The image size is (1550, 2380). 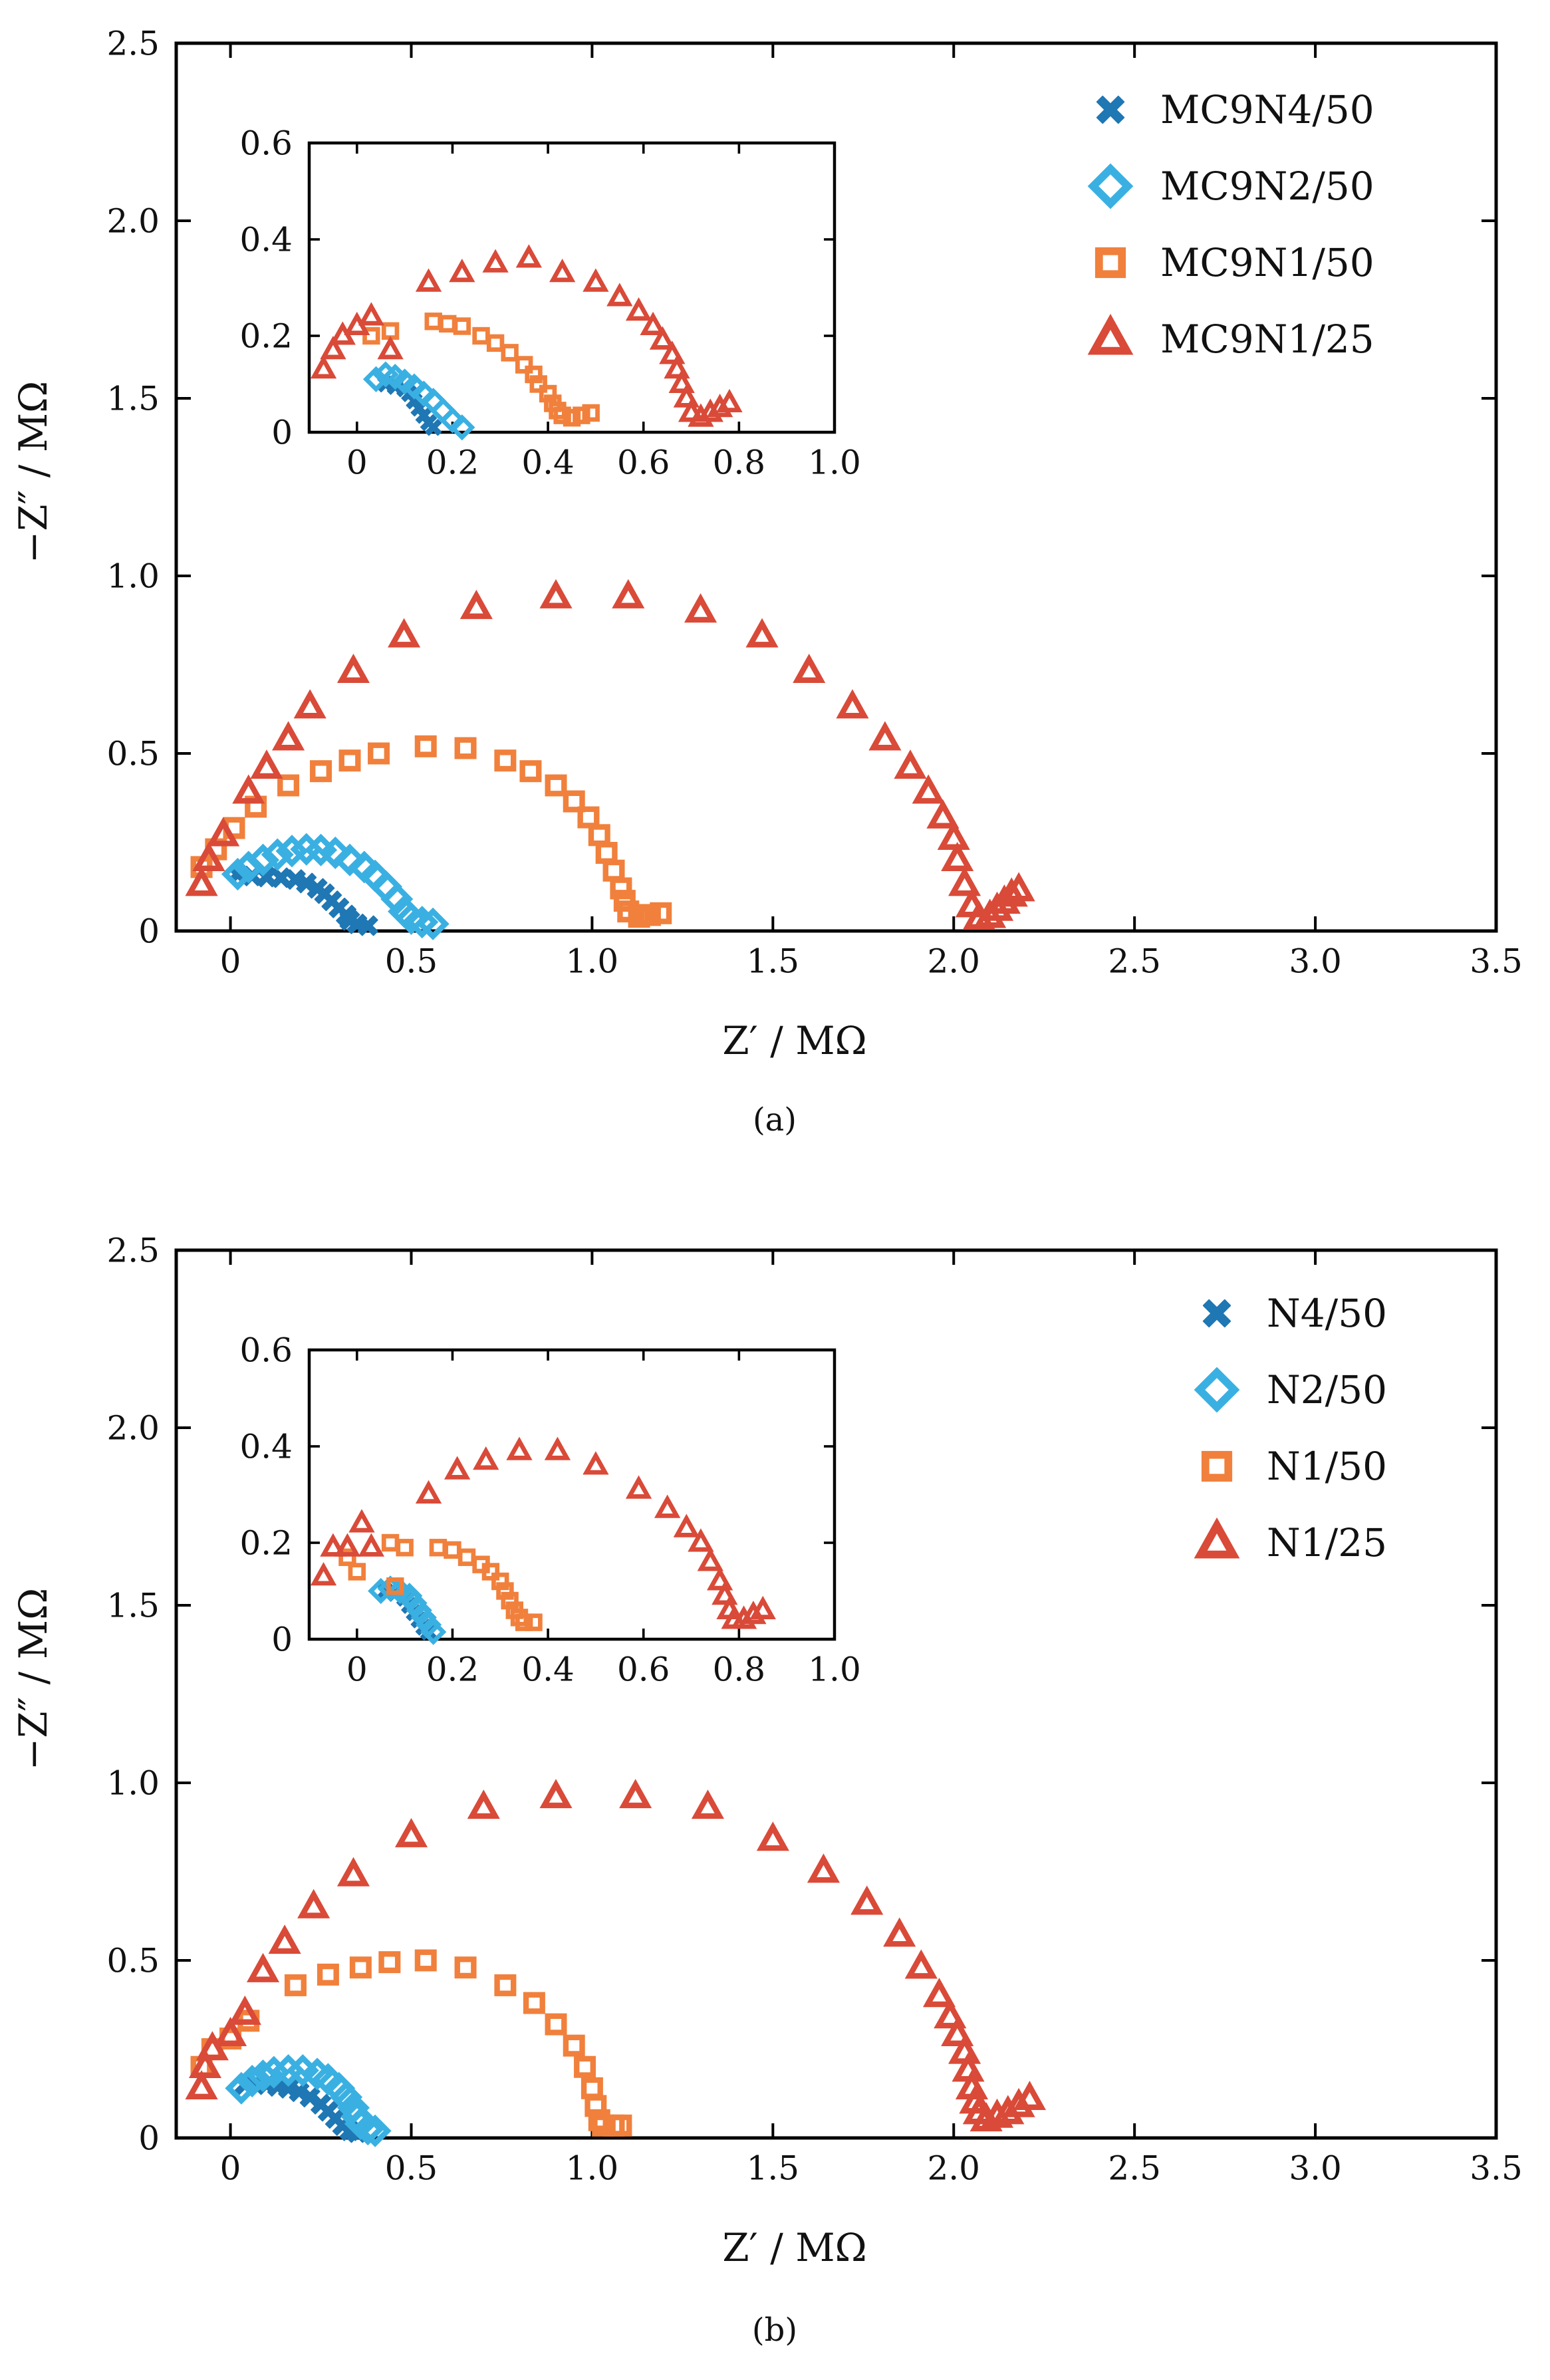 I want to click on panel-b-main-x-tick-label: 0.5, so click(x=411, y=2168).